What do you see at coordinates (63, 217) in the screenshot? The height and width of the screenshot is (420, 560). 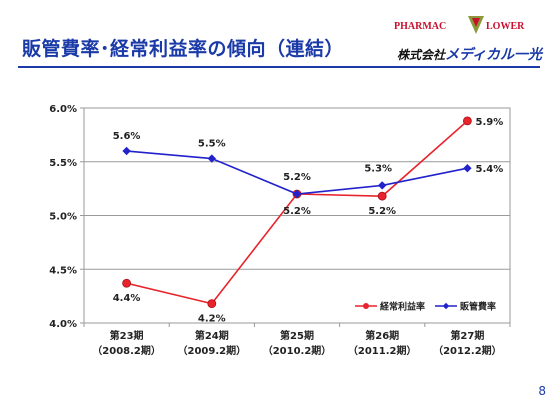 I see `y-tick-label: 5.0%` at bounding box center [63, 217].